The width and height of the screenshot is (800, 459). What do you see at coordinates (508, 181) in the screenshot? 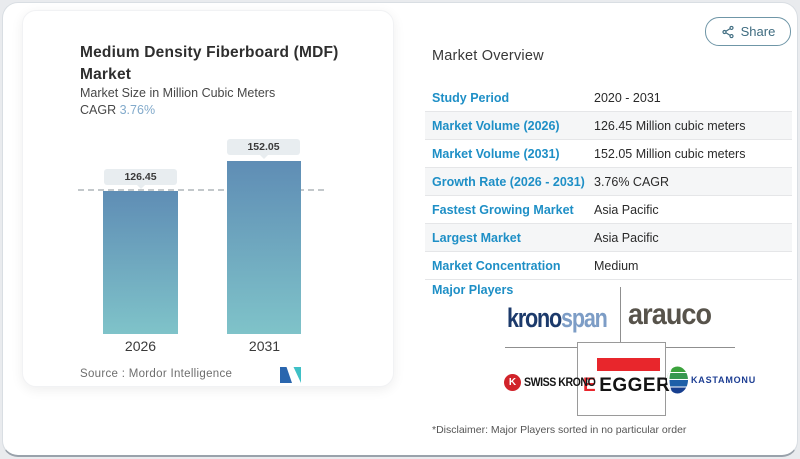
I see `row-label: Growth Rate (2026 - 2031)` at bounding box center [508, 181].